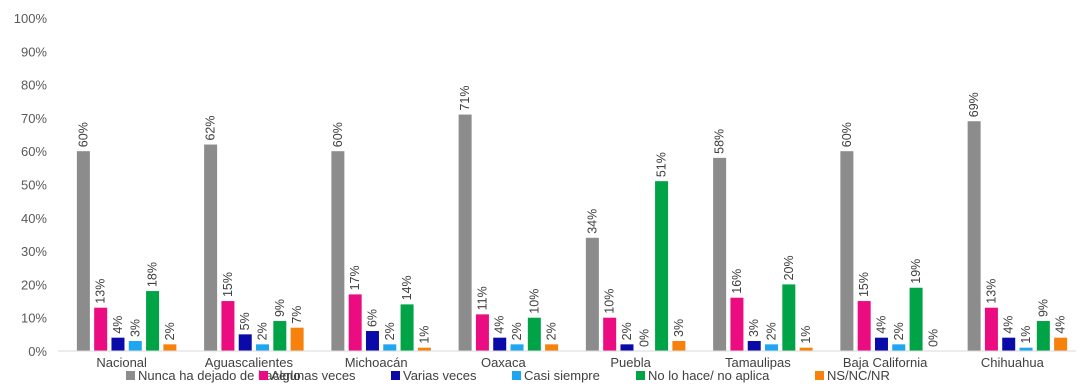 The width and height of the screenshot is (1086, 387). I want to click on y-tick-label: 10%, so click(34, 318).